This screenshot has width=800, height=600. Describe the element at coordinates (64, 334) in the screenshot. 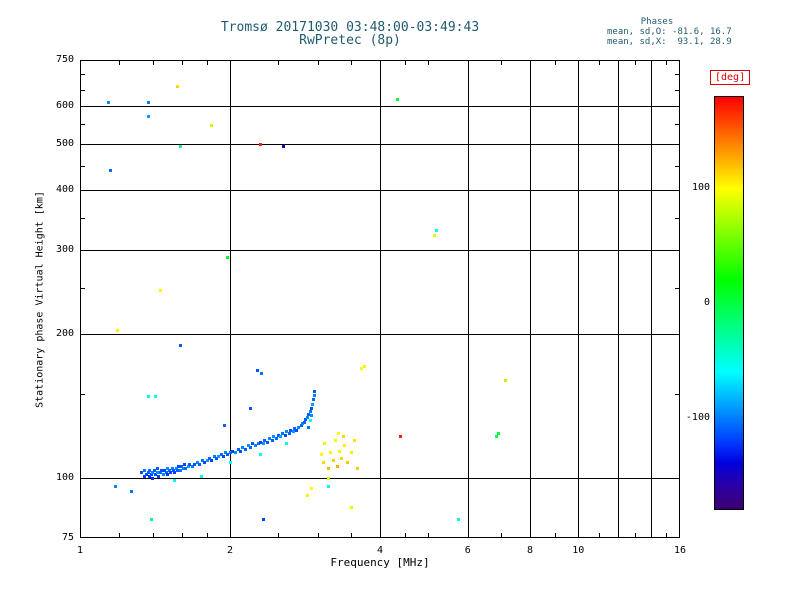

I see `y-tick-label: 200` at that location.